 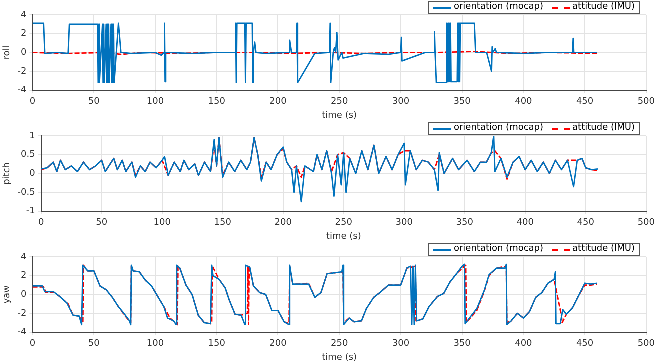 I want to click on y-tick-label: 0.5, so click(x=28, y=155).